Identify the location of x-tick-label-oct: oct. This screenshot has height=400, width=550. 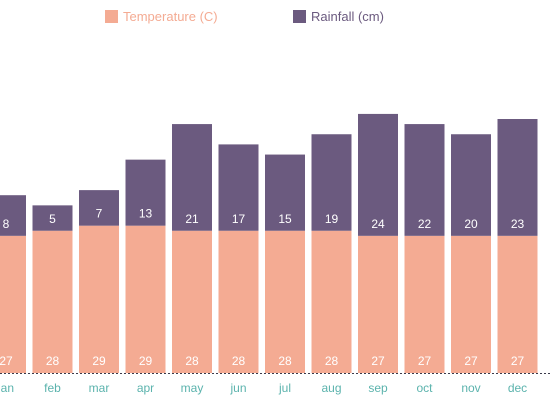
(424, 388).